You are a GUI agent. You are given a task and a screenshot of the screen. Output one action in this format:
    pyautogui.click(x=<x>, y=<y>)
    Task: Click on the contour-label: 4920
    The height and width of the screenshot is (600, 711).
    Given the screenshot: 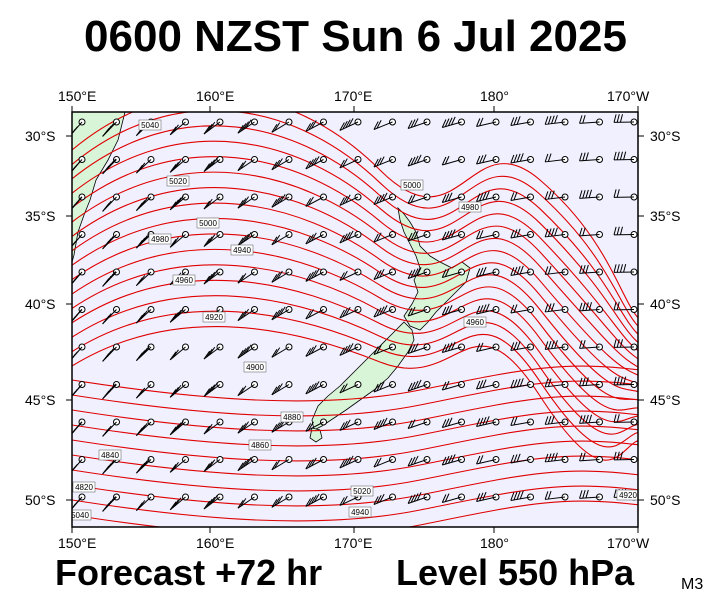 What is the action you would take?
    pyautogui.click(x=628, y=495)
    